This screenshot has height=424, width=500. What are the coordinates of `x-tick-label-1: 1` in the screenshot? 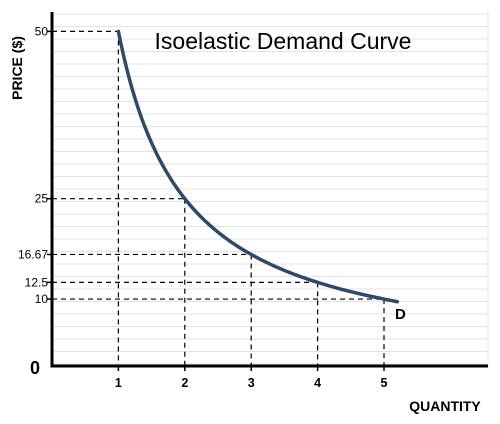 It's located at (118, 383).